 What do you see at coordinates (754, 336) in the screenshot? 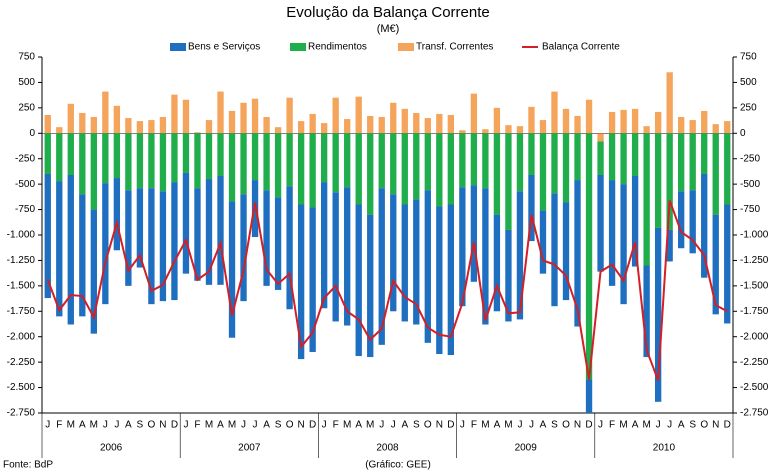
I see `y2-tick-label: -2.000` at bounding box center [754, 336].